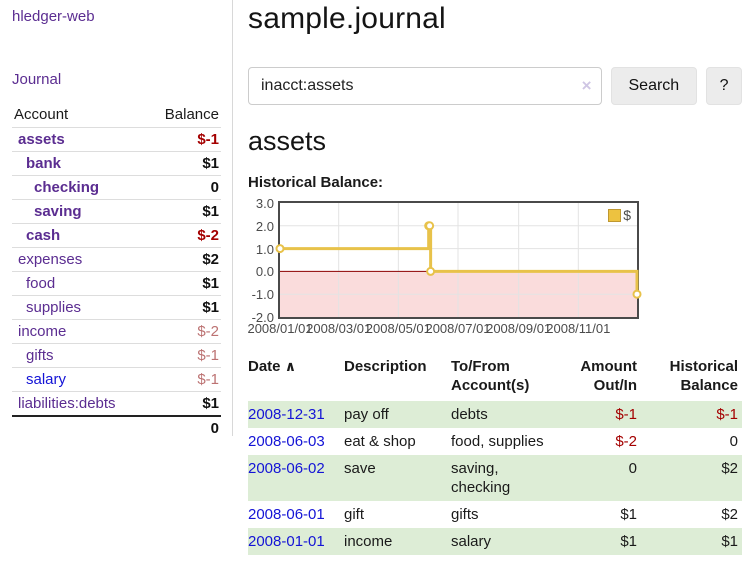  Describe the element at coordinates (79, 115) in the screenshot. I see `account-column-header: Account` at that location.